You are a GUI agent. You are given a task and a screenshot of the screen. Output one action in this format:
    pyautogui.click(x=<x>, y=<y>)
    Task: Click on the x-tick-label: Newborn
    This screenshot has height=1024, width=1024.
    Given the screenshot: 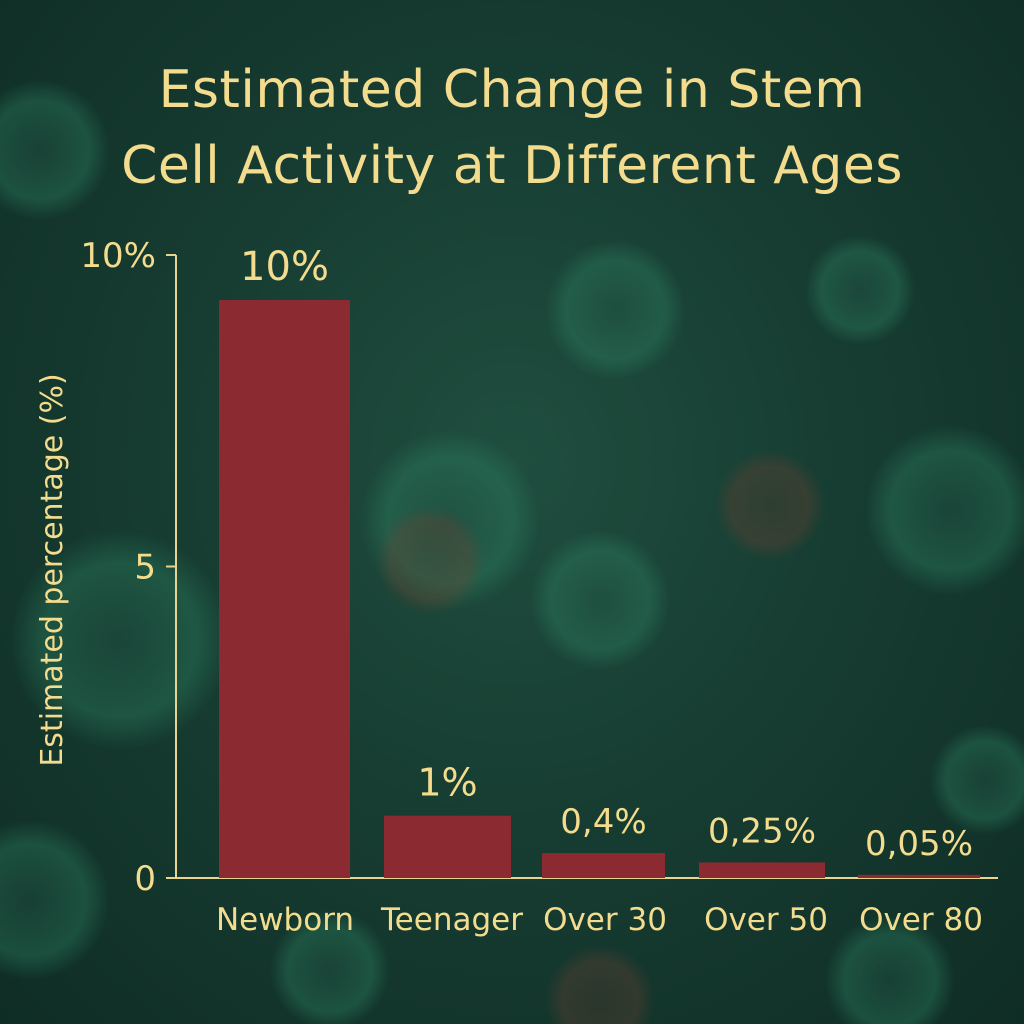 What is the action you would take?
    pyautogui.click(x=285, y=920)
    